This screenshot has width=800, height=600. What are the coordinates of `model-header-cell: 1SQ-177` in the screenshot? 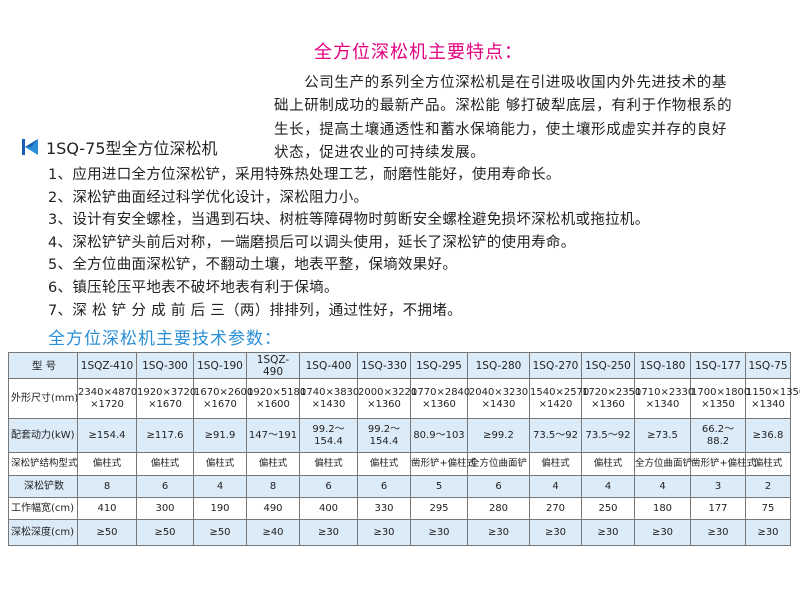 It's located at (718, 365).